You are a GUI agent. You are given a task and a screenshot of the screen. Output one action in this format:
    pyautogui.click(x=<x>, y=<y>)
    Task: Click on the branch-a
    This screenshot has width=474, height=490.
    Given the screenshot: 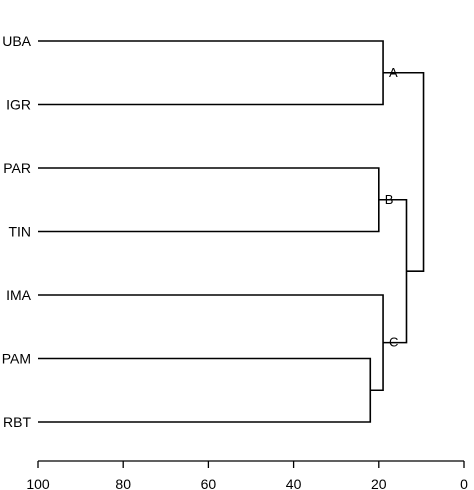 What is the action you would take?
    pyautogui.click(x=211, y=73)
    